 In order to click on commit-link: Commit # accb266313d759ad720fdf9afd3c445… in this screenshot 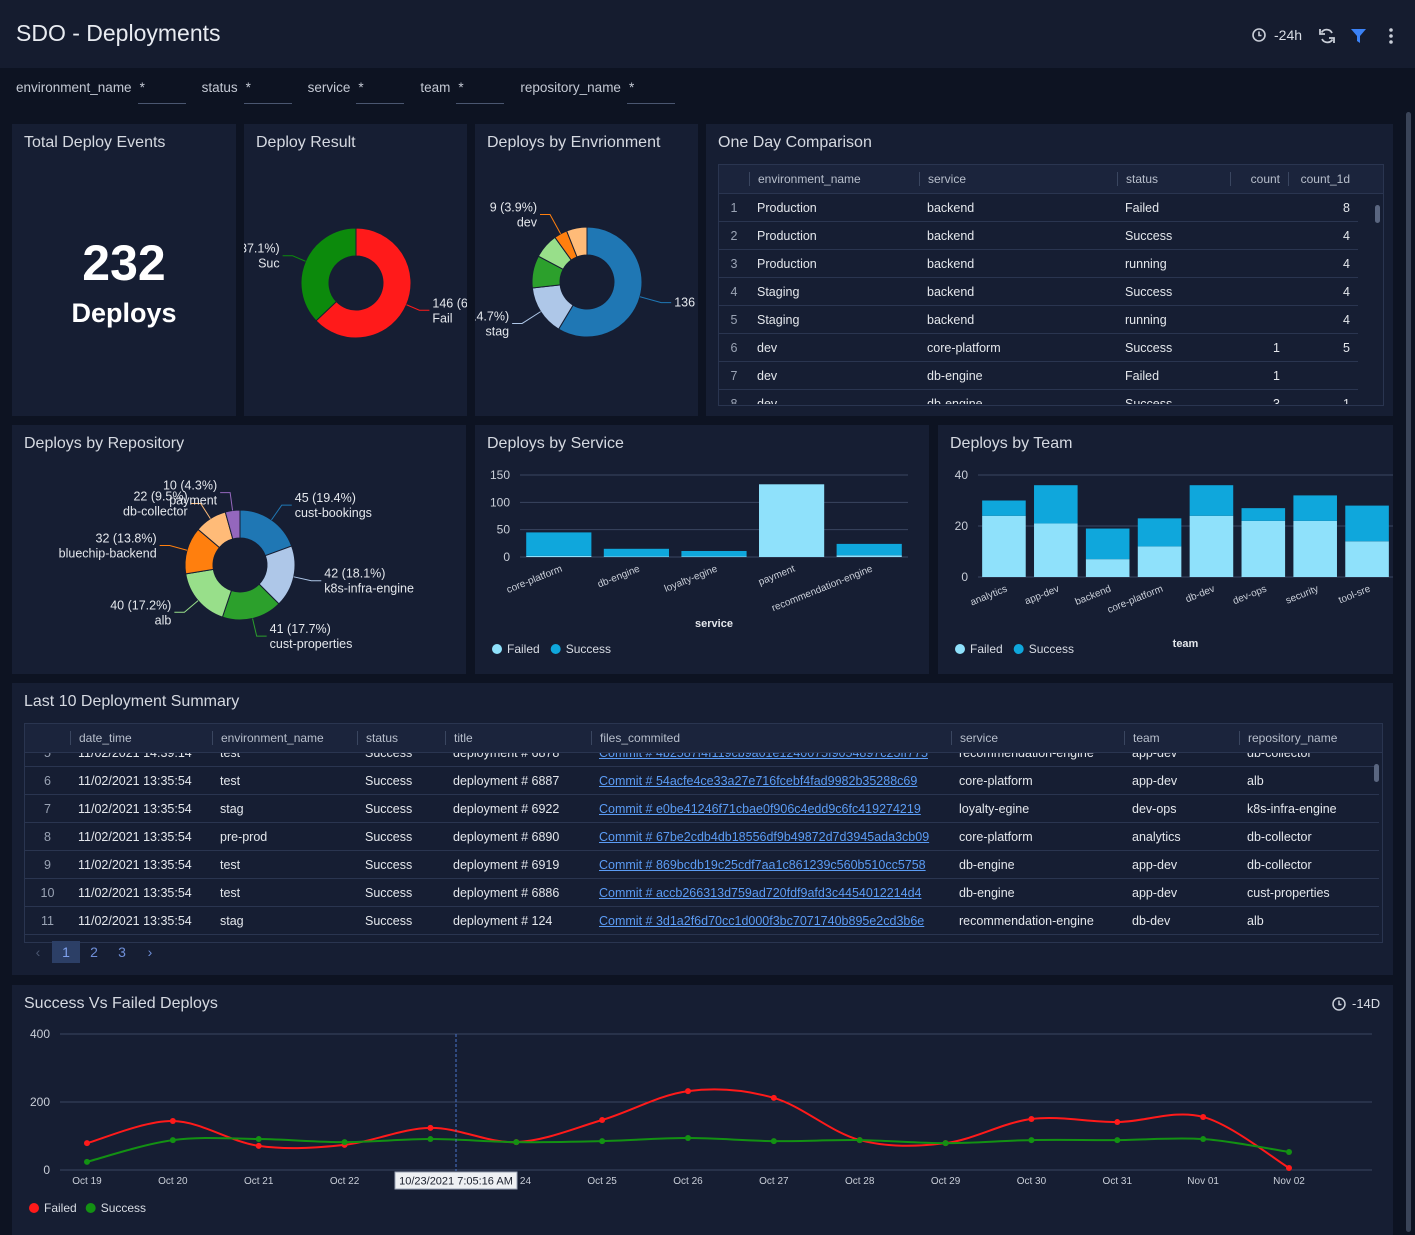, I will do `click(760, 892)`.